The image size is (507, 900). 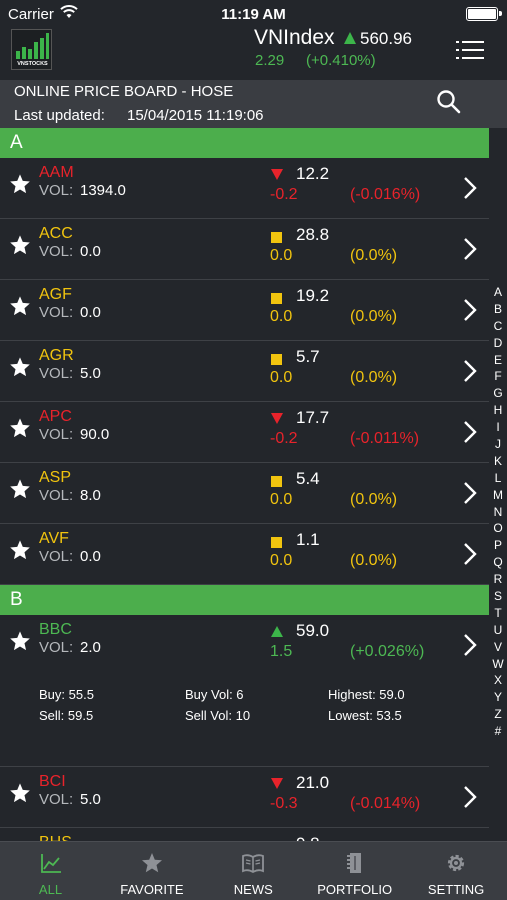 I want to click on tab-favorite: FAVORITE, so click(x=151, y=871).